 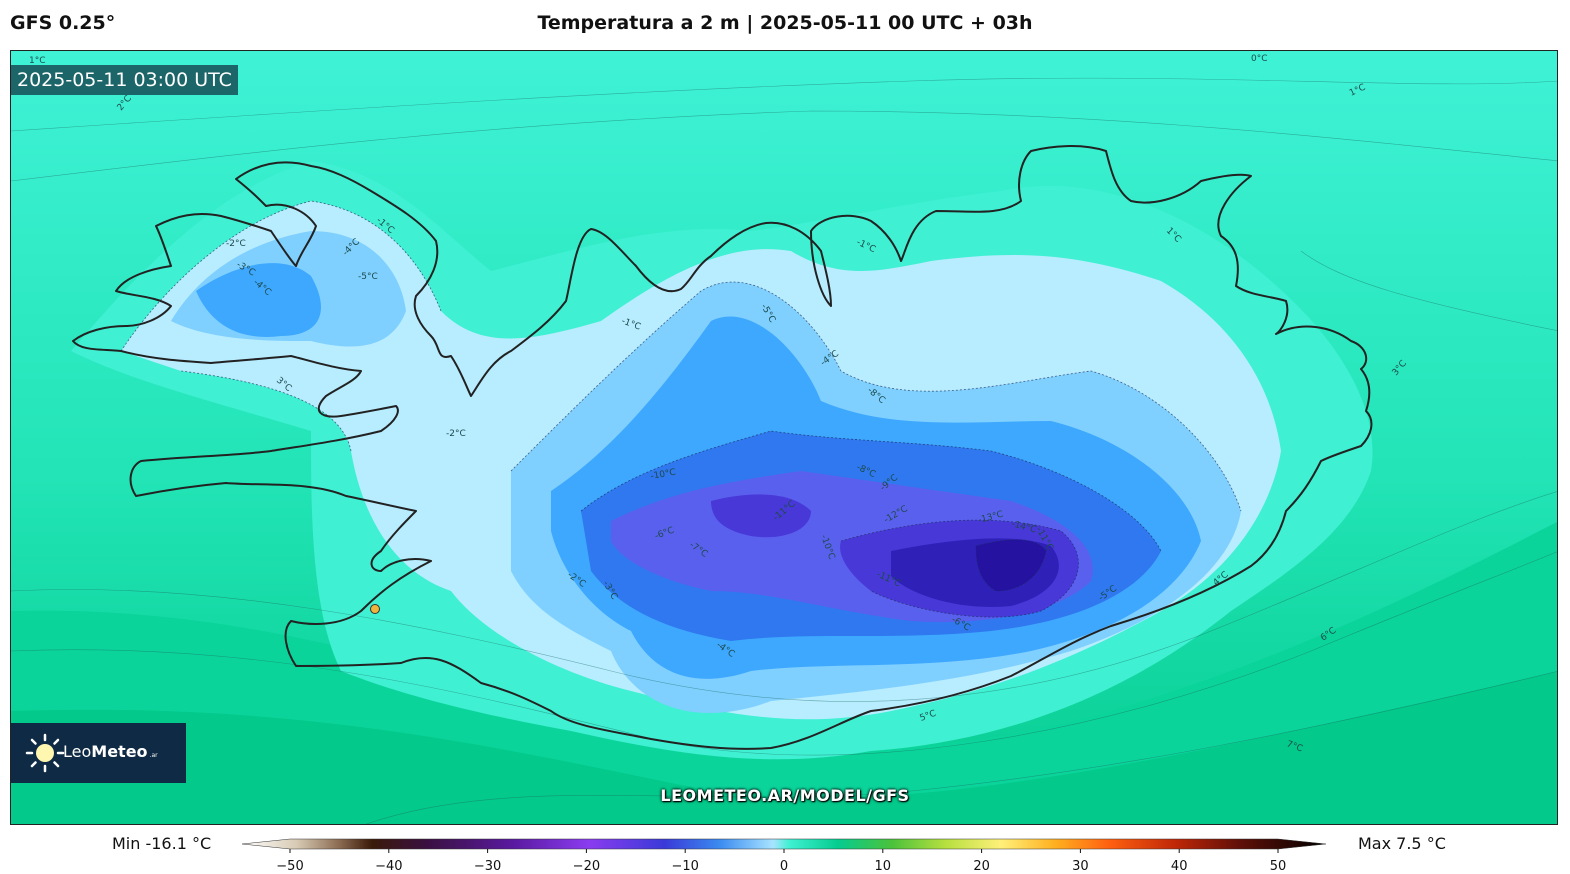 What do you see at coordinates (586, 866) in the screenshot?
I see `colorbar-tick-label: −20` at bounding box center [586, 866].